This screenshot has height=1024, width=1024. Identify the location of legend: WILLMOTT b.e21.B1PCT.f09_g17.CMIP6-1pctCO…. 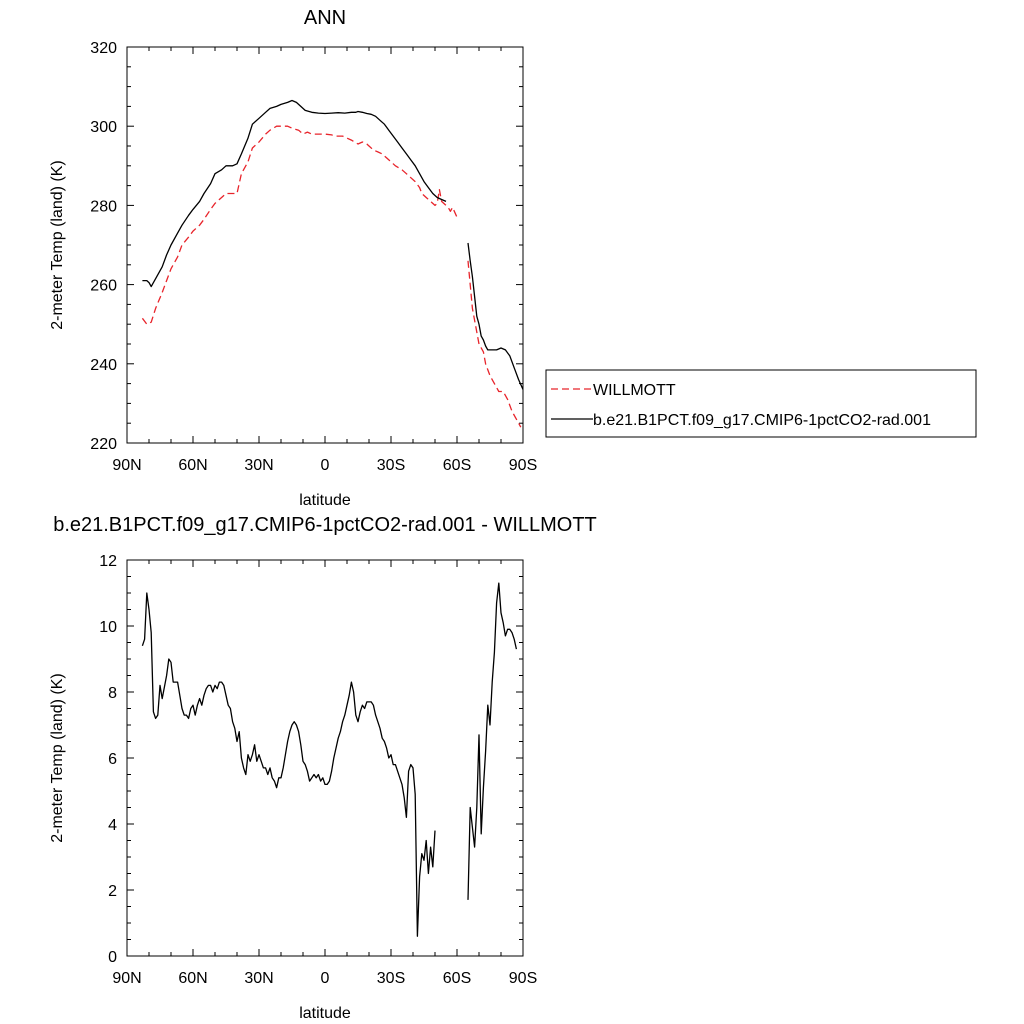
(761, 403).